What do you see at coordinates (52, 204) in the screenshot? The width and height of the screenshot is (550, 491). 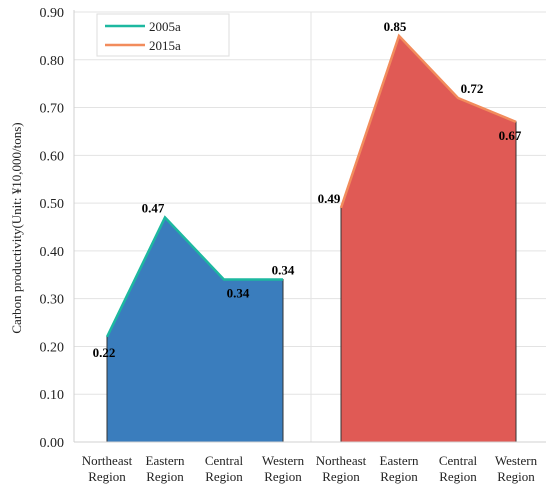 I see `y-tick-label: 0.50` at bounding box center [52, 204].